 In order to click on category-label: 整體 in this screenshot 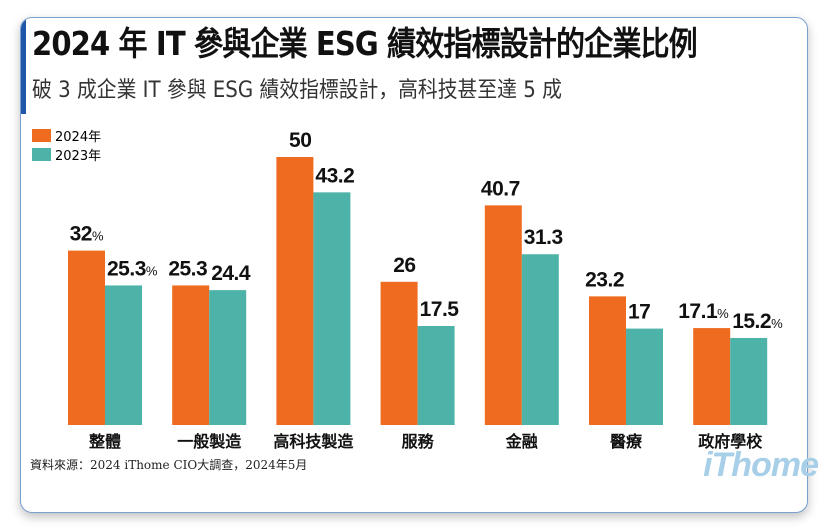, I will do `click(104, 441)`.